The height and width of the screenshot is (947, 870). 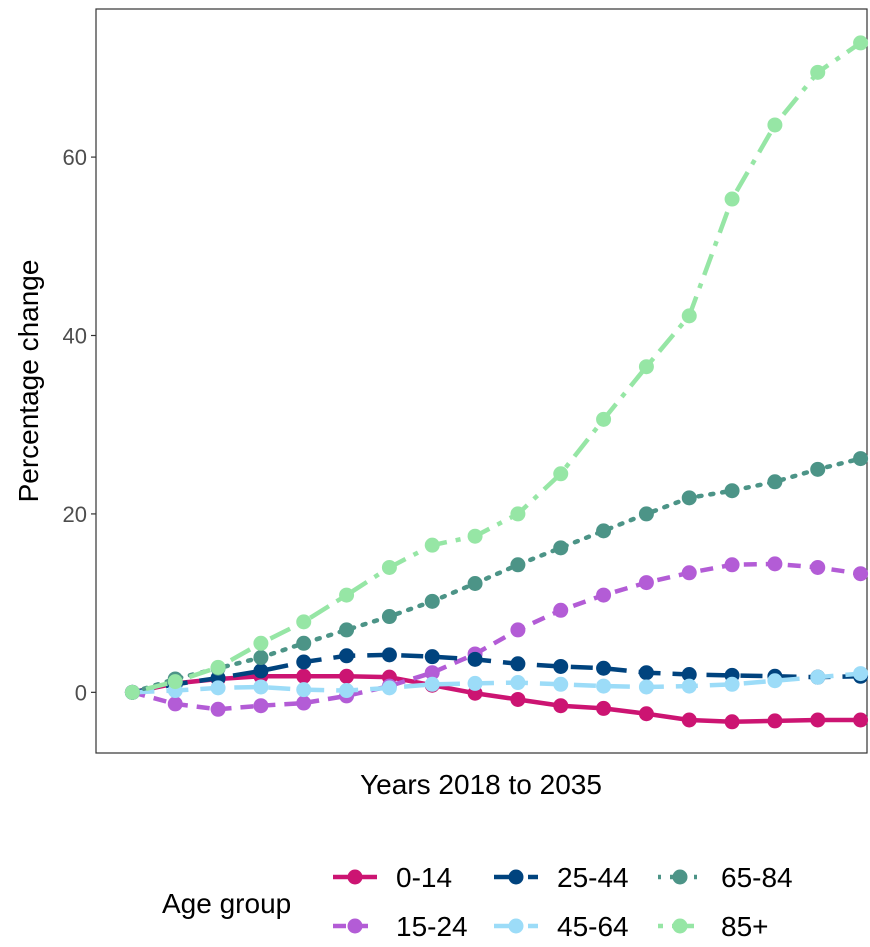 I want to click on point-65-84-2026, so click(x=475, y=584).